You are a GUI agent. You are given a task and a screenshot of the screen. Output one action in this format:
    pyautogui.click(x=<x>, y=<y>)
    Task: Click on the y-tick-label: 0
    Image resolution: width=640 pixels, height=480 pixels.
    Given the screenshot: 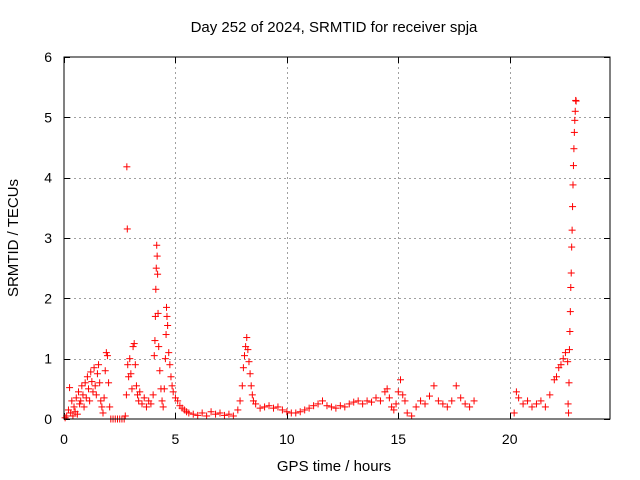 What is the action you would take?
    pyautogui.click(x=48, y=419)
    